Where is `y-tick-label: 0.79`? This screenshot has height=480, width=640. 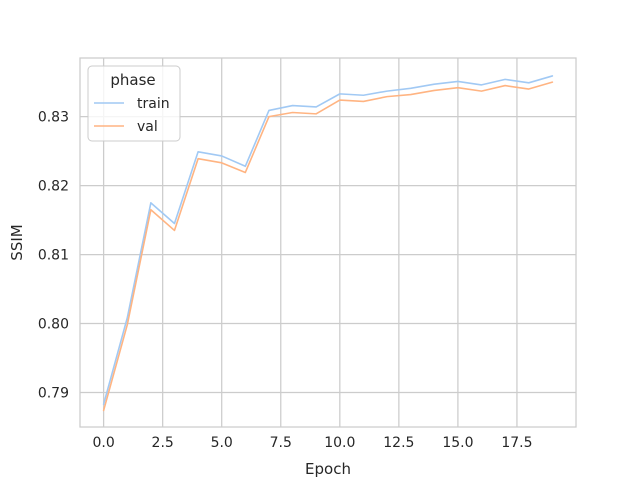
y-tick-label: 0.79 is located at coordinates (53, 394).